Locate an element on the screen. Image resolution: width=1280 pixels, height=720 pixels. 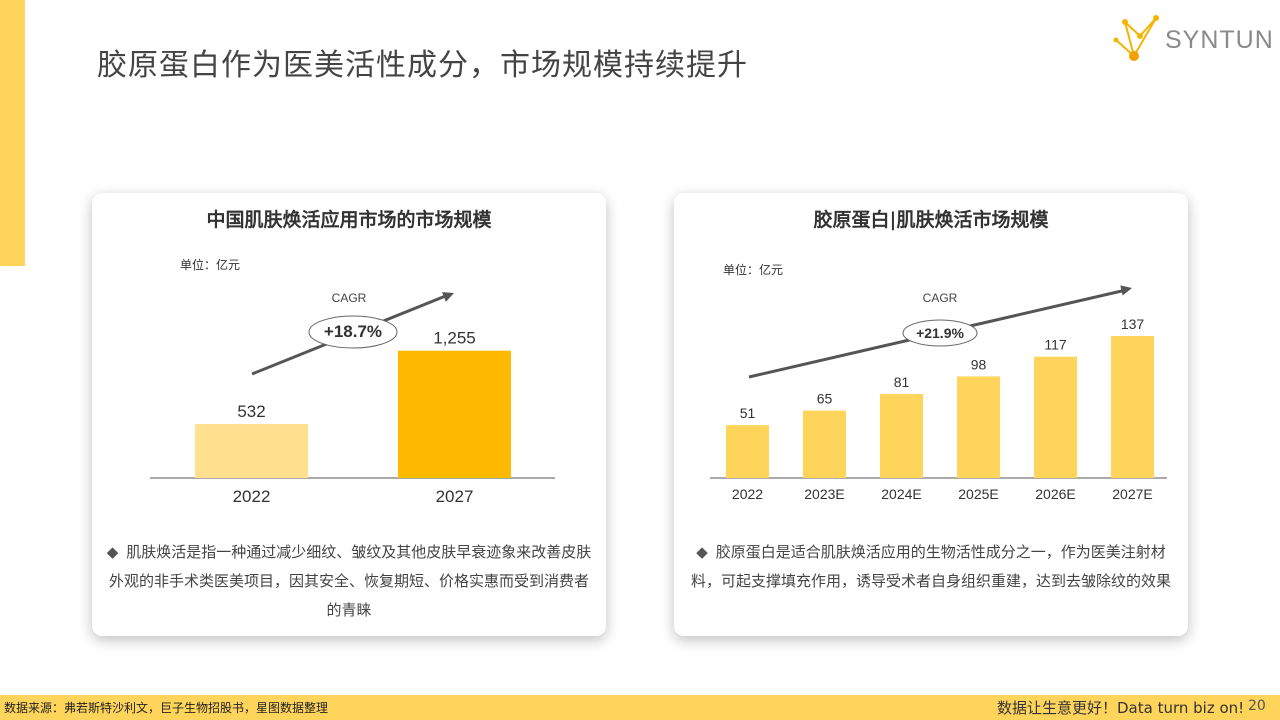
page-title: 胶原蛋白作为医美活性成分，市场规模持续提升 is located at coordinates (422, 65).